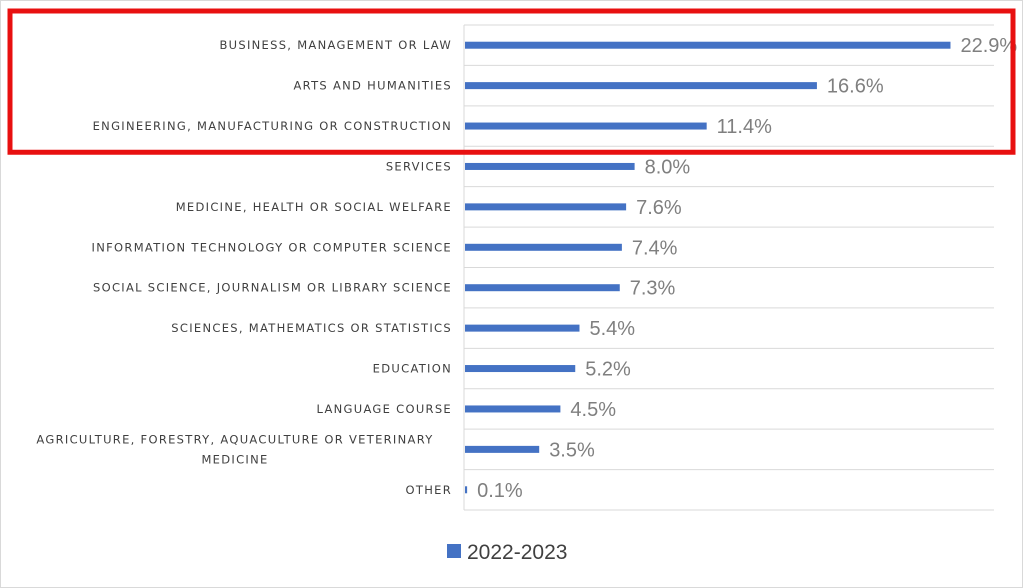  I want to click on data-label: 0.1%, so click(500, 491).